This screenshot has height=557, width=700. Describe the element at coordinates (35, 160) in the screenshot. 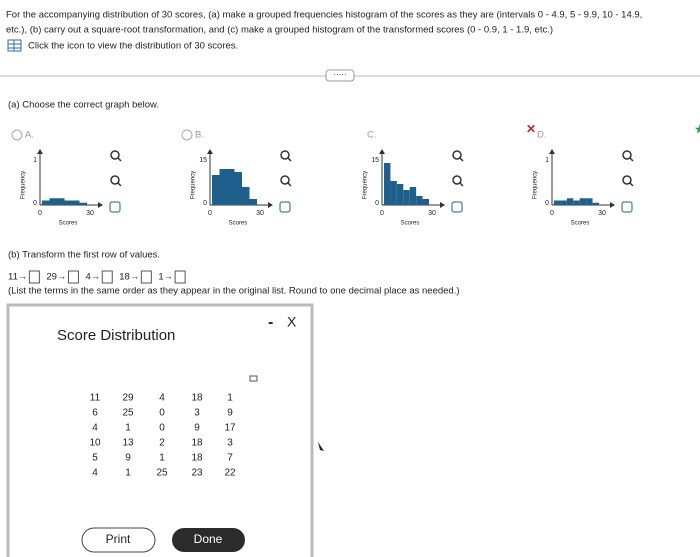

I see `y-tick-label: 1` at that location.